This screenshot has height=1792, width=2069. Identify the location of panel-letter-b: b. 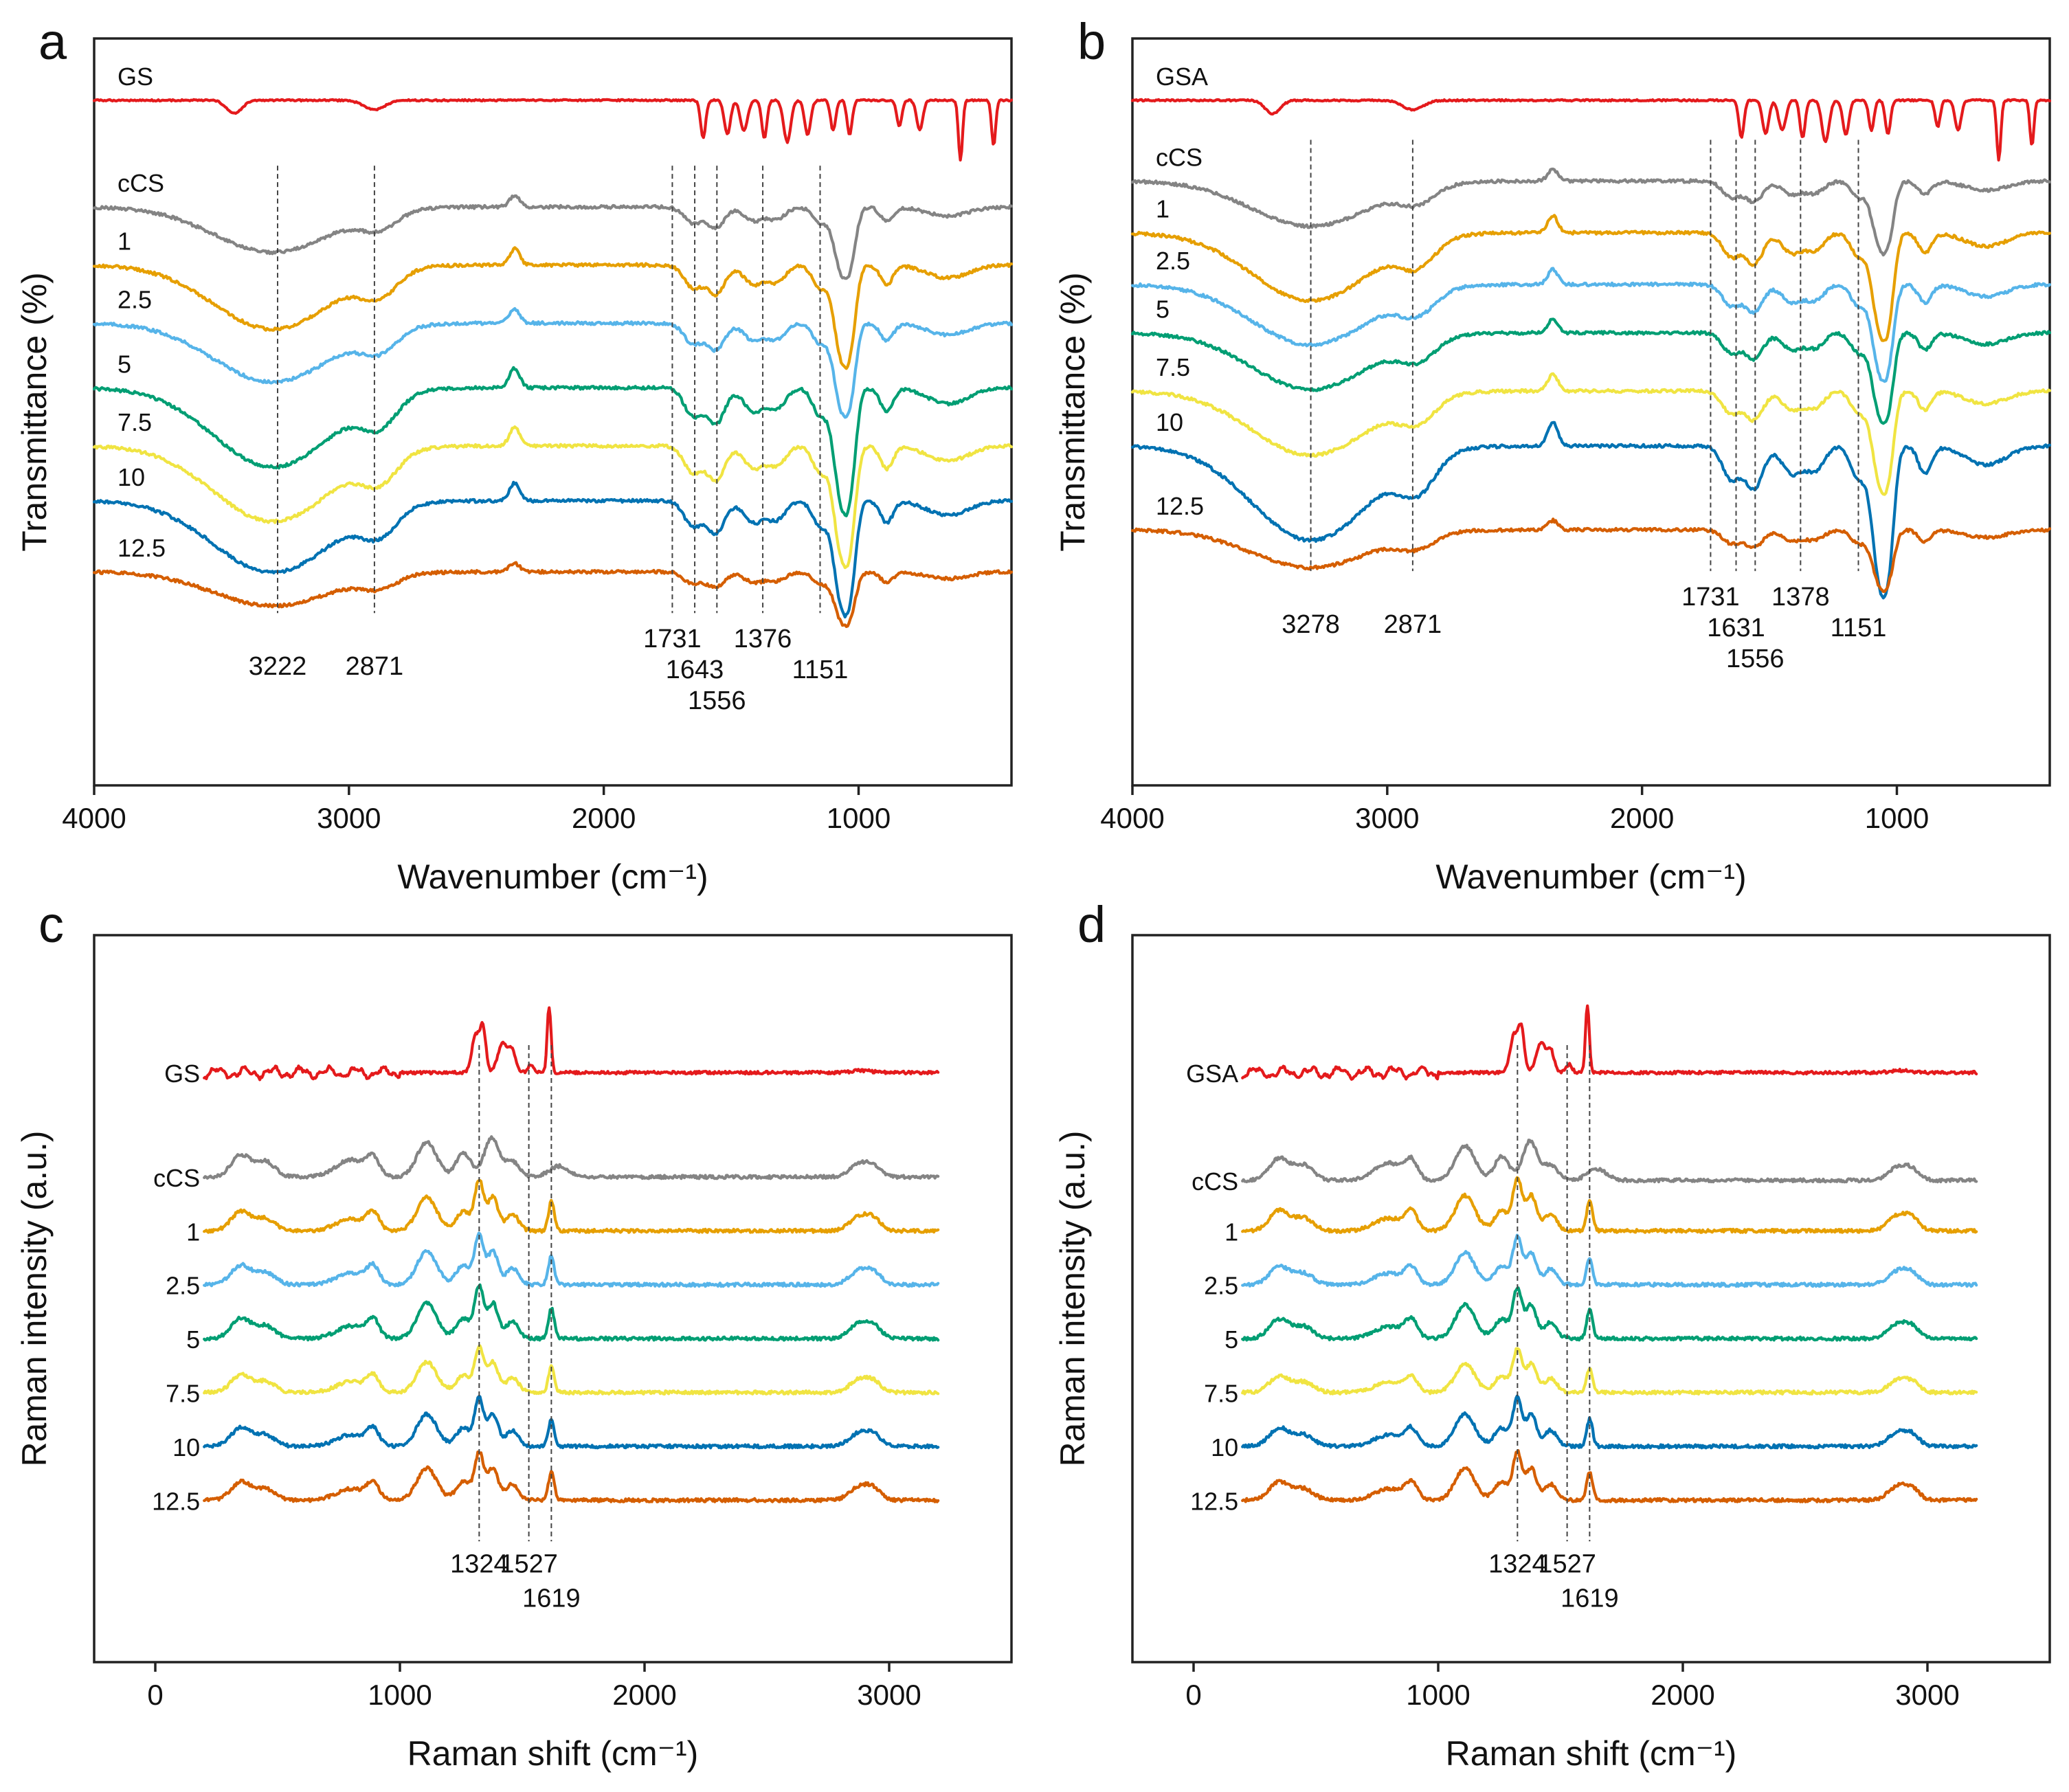
(1091, 41).